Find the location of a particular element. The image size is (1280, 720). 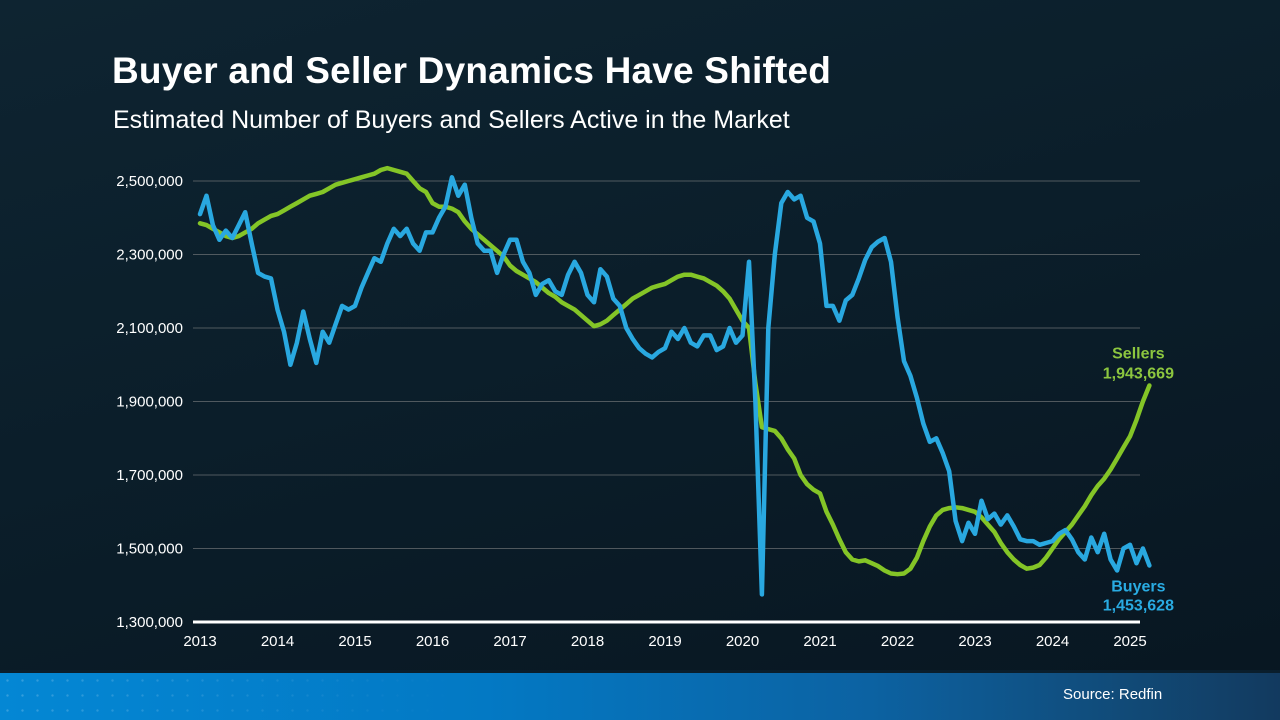

y-tick-label: 1,500,000 is located at coordinates (149, 549).